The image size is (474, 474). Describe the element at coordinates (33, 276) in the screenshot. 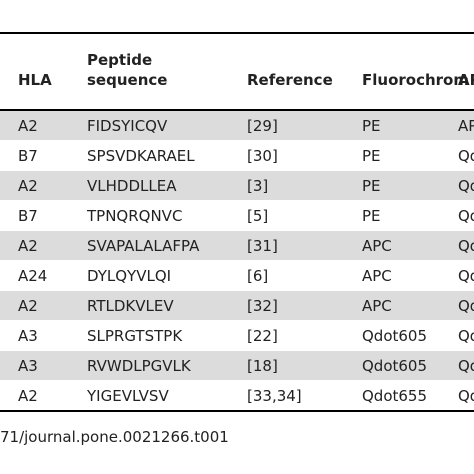

I see `table-cell: A24` at that location.